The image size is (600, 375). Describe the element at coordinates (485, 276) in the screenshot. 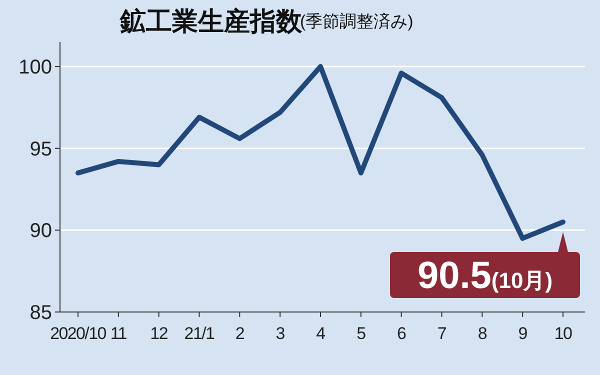

I see `annotation: 90.5(10月)` at that location.